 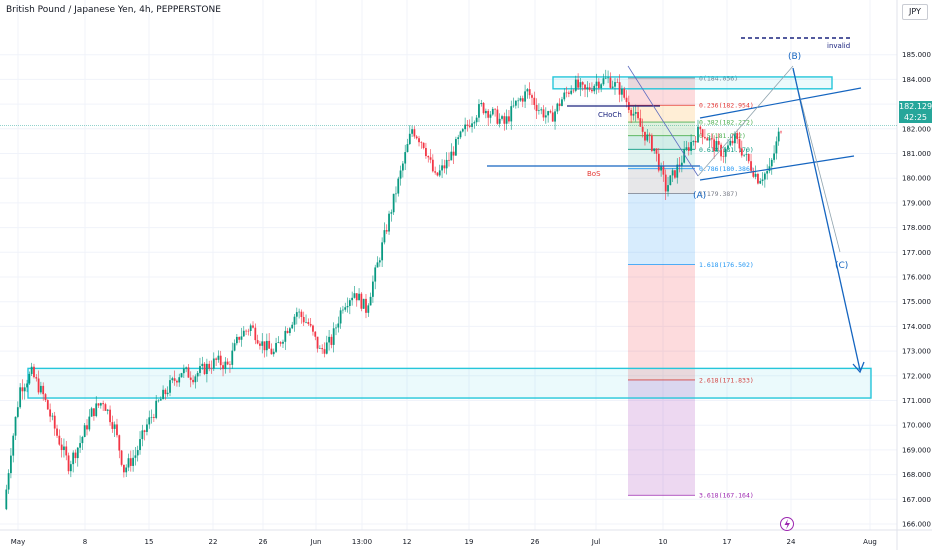 What do you see at coordinates (916, 401) in the screenshot?
I see `y-tick-label: 171.000` at bounding box center [916, 401].